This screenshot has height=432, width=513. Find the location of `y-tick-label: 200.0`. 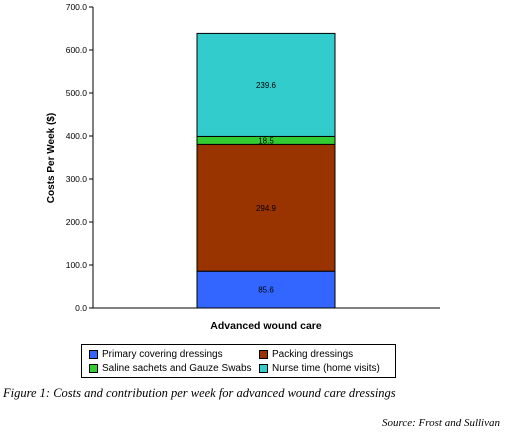

y-tick-label: 200.0 is located at coordinates (77, 222).